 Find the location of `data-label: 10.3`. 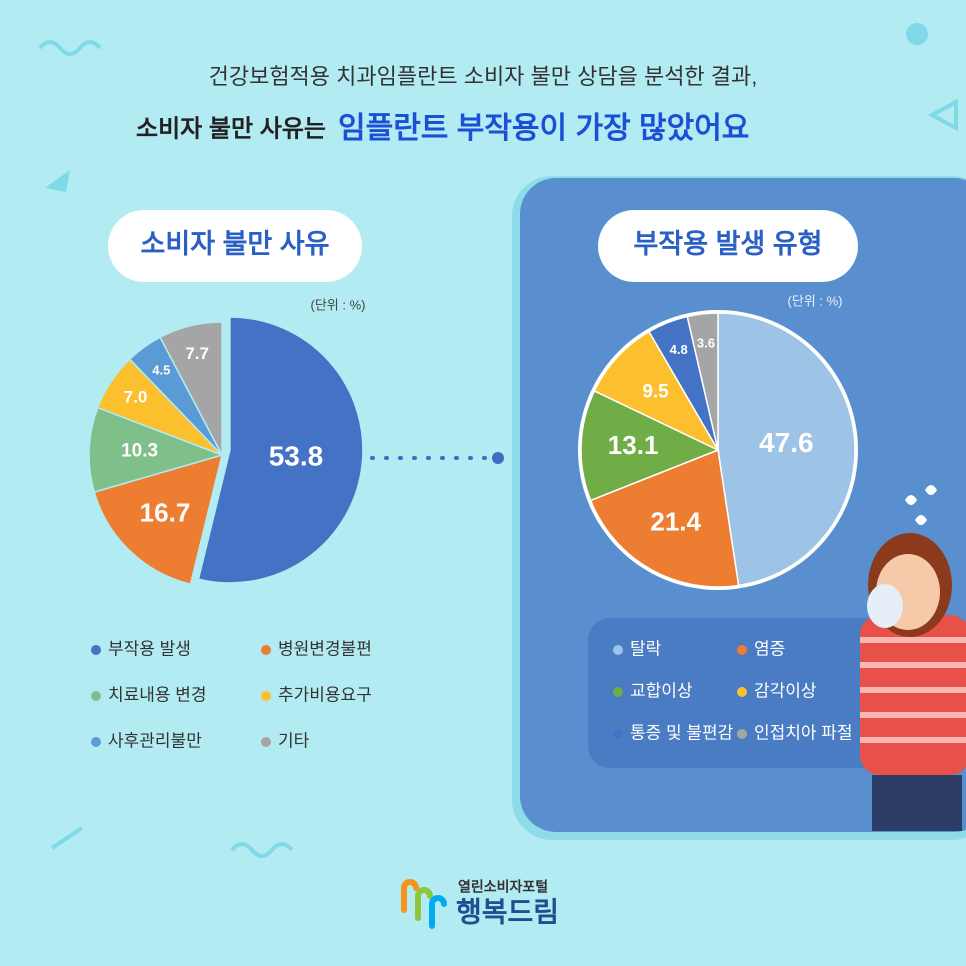

data-label: 10.3 is located at coordinates (139, 451).